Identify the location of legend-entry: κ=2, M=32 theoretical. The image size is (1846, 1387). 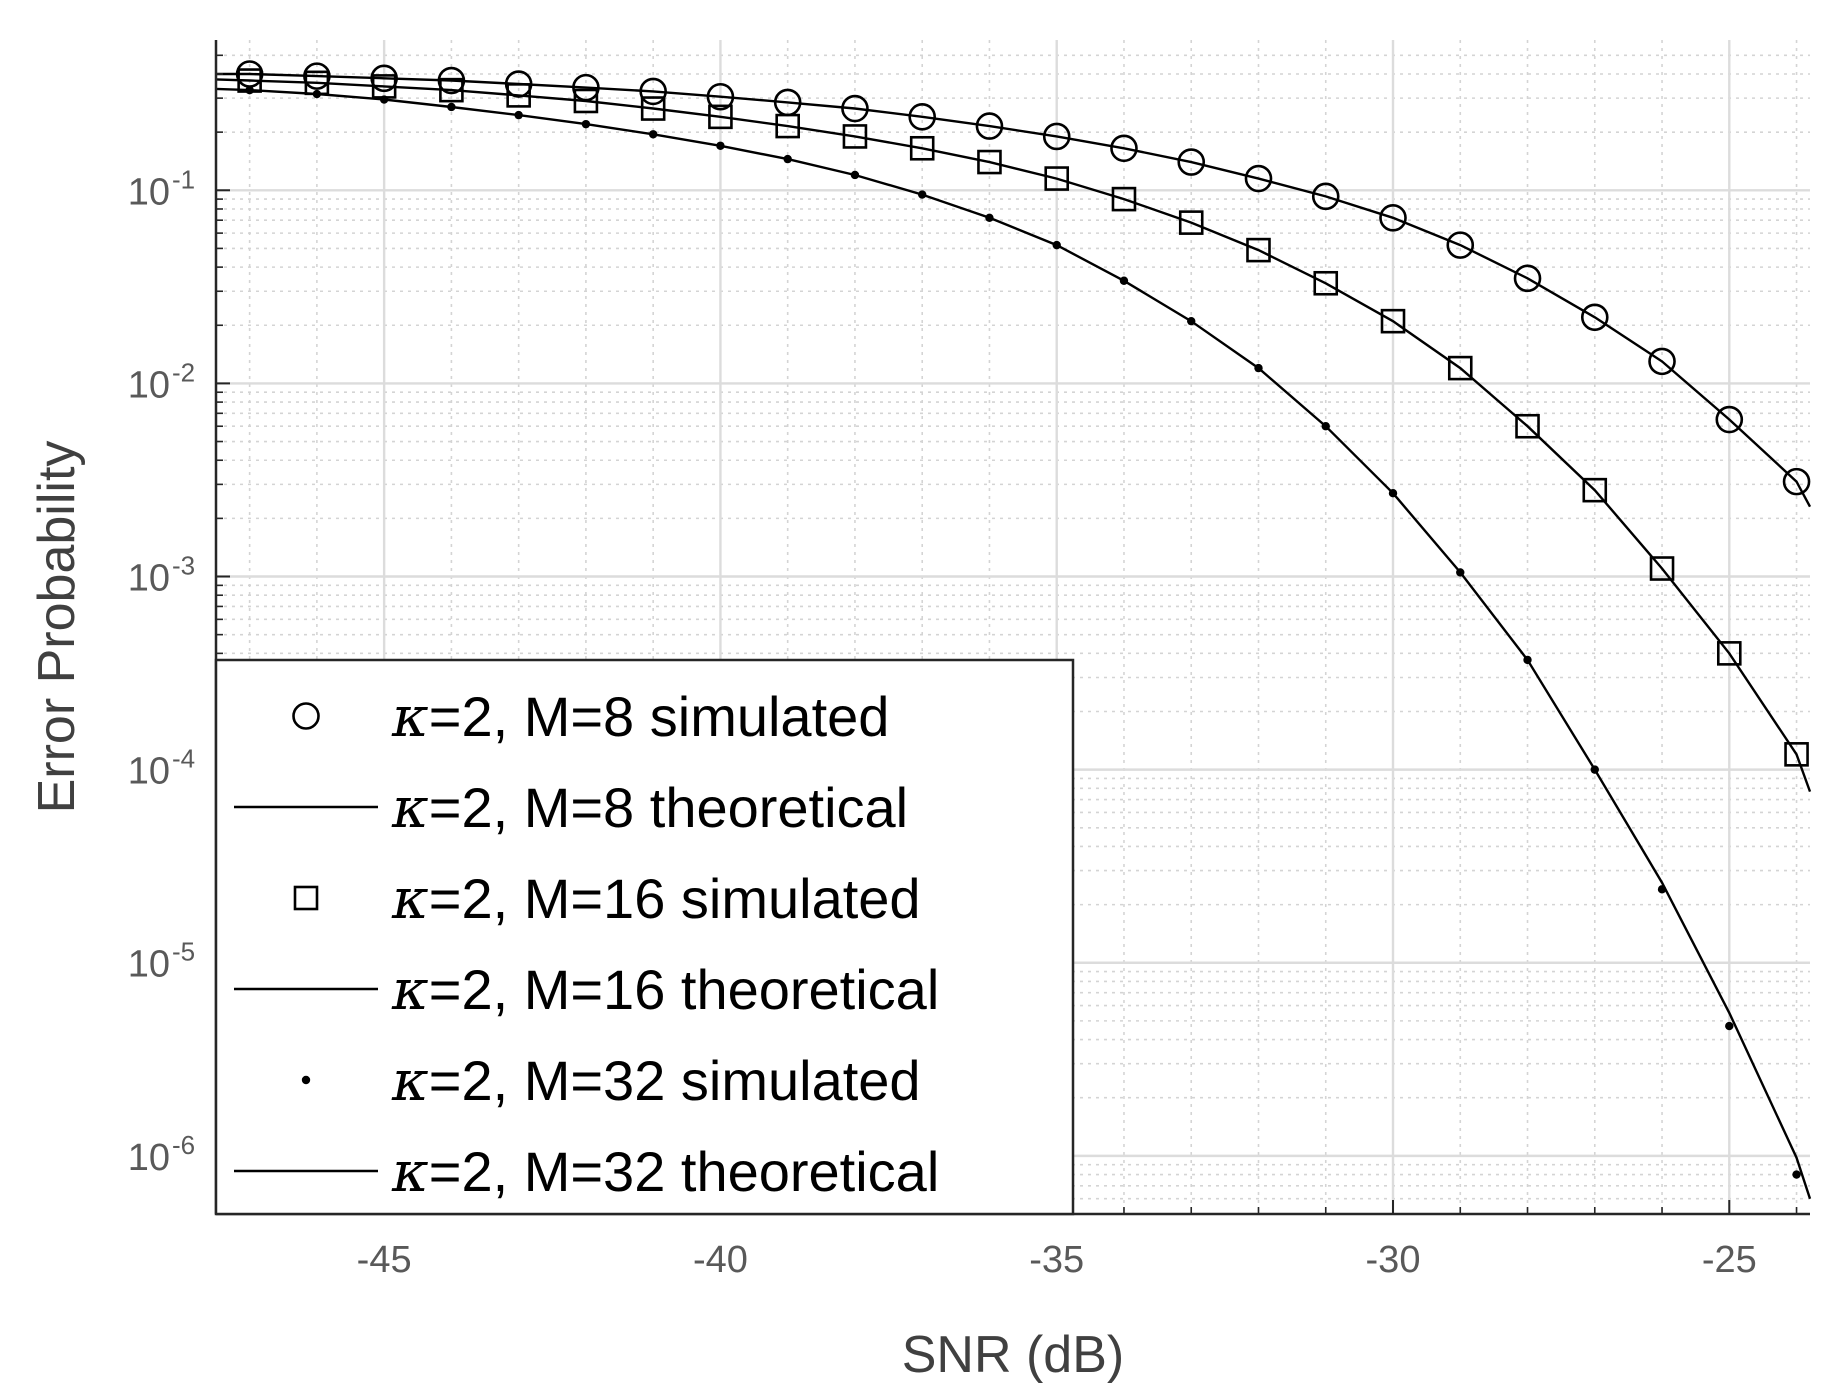
(586, 1172).